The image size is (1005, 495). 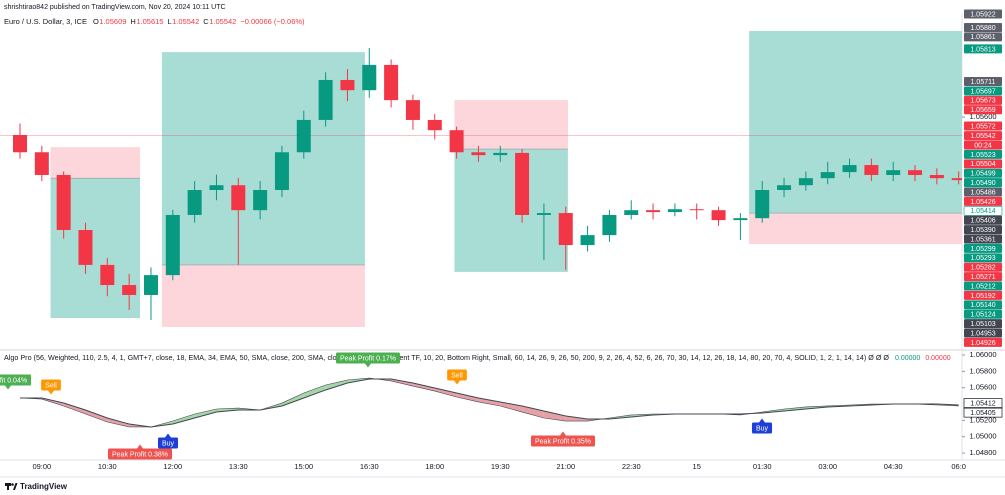 I want to click on price-label: 1.05293, so click(x=982, y=258).